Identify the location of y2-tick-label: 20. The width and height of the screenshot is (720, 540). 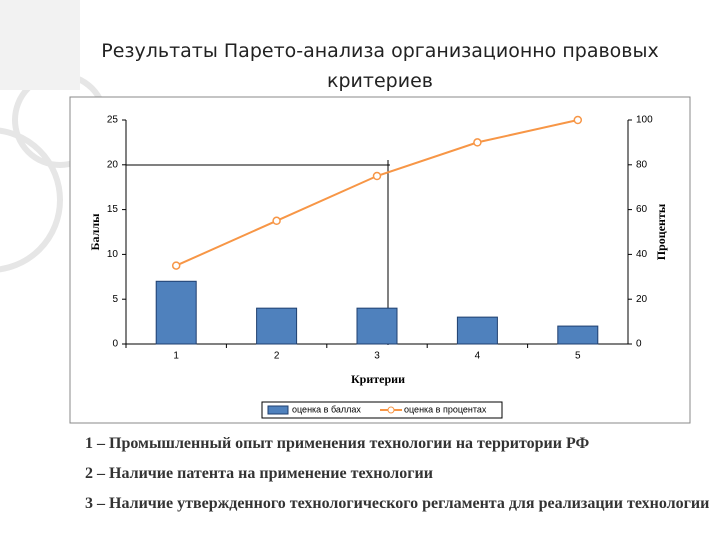
(642, 299).